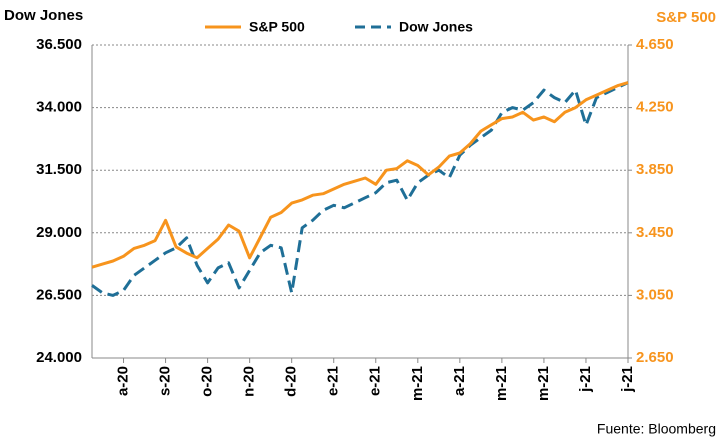 This screenshot has height=442, width=721. What do you see at coordinates (655, 357) in the screenshot?
I see `y2-tick-label: 2.650` at bounding box center [655, 357].